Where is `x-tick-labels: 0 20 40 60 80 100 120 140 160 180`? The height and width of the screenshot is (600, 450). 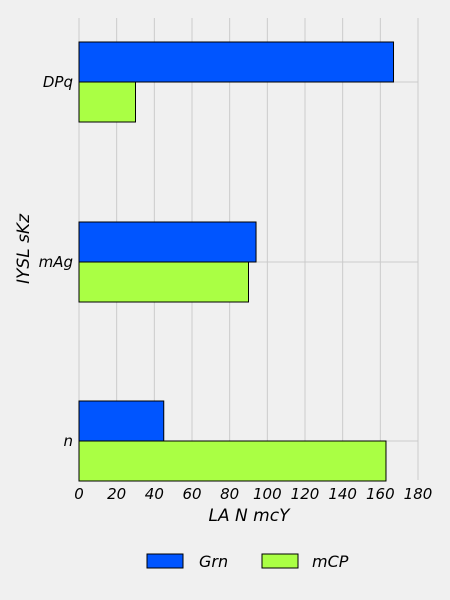
x-tick-labels: 0 20 40 60 80 100 120 140 160 180 is located at coordinates (253, 494).